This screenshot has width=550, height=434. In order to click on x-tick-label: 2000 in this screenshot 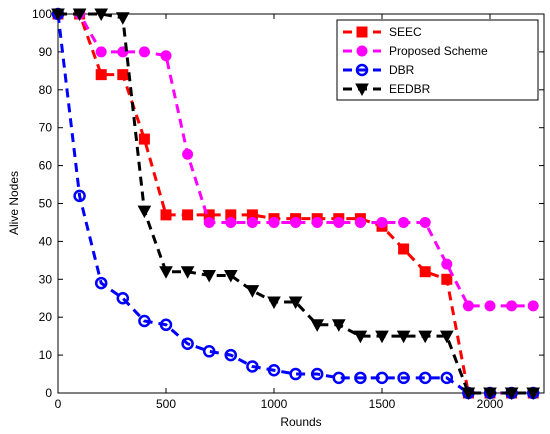, I will do `click(490, 404)`.